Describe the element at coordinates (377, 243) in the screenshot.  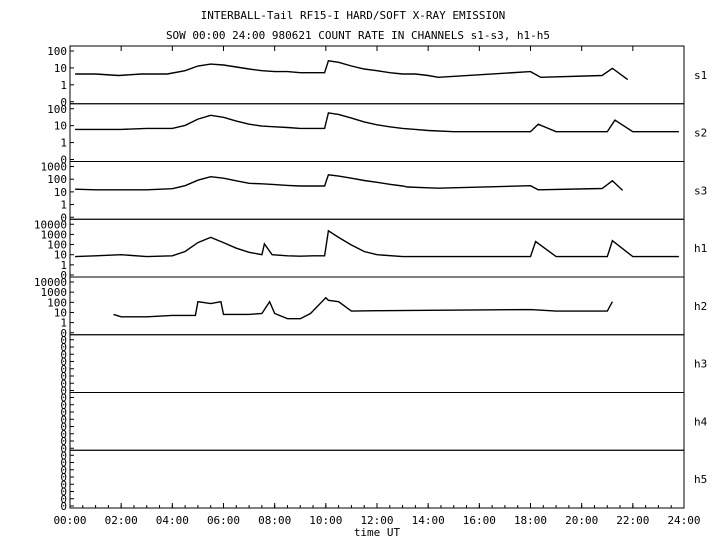
I see `series-line-h1` at that location.